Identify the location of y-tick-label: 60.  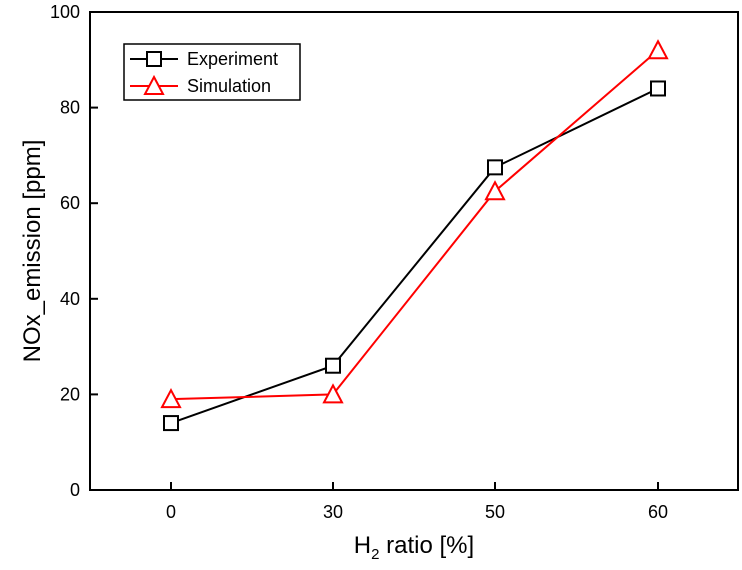
(70, 203).